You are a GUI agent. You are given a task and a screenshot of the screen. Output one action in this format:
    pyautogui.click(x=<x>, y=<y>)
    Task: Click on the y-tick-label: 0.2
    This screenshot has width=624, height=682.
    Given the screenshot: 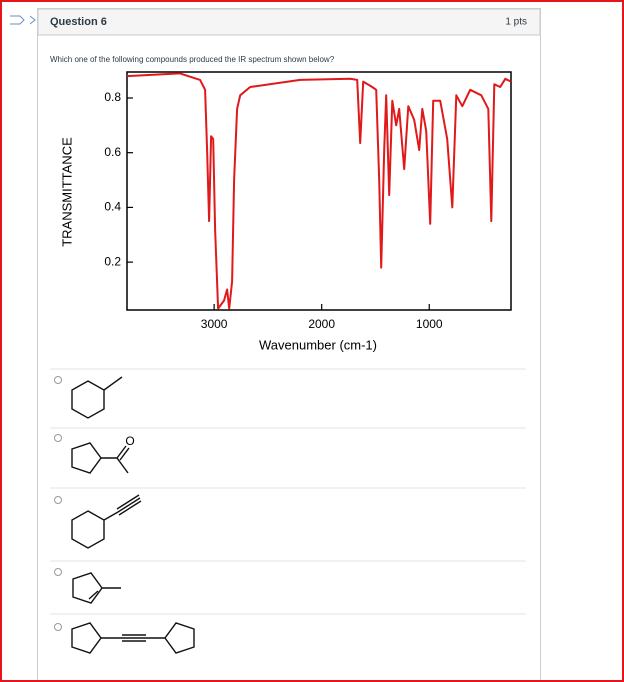 What is the action you would take?
    pyautogui.click(x=112, y=261)
    